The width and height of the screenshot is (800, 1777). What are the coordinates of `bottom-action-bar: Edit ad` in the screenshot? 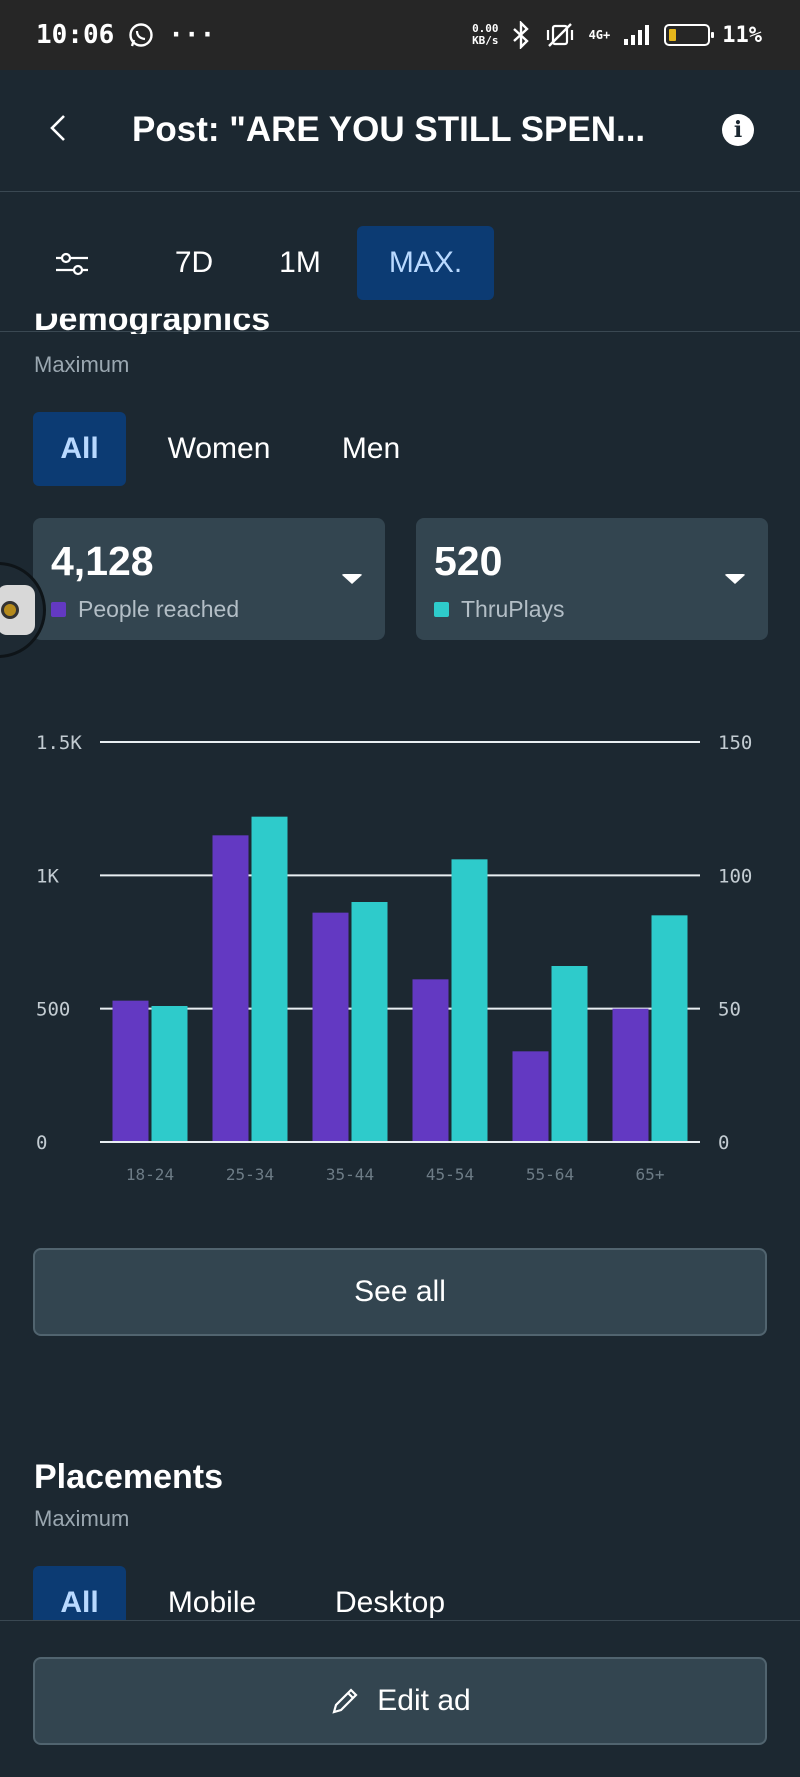 It's located at (400, 1698).